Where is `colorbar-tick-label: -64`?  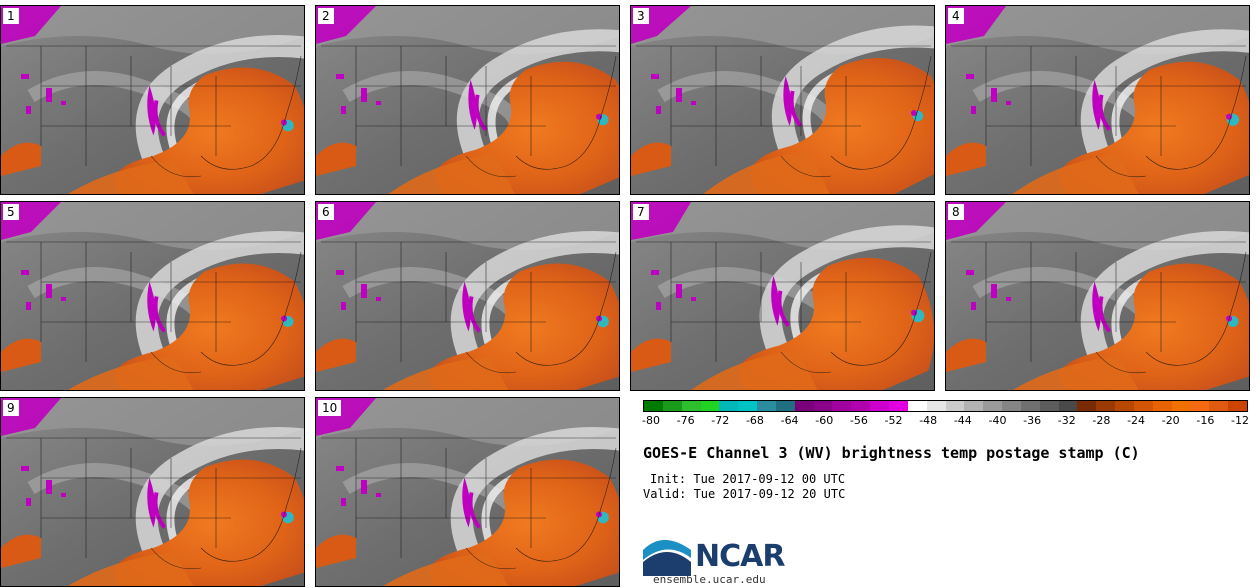 colorbar-tick-label: -64 is located at coordinates (789, 420).